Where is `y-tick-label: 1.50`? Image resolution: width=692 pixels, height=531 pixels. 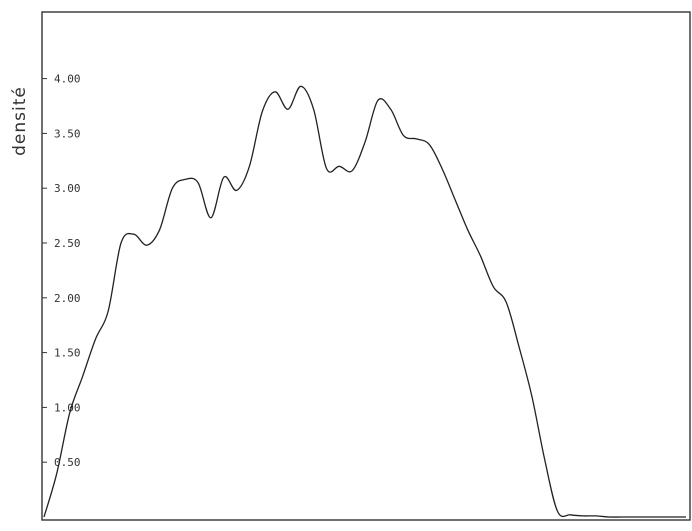
y-tick-label: 1.50 is located at coordinates (67, 353).